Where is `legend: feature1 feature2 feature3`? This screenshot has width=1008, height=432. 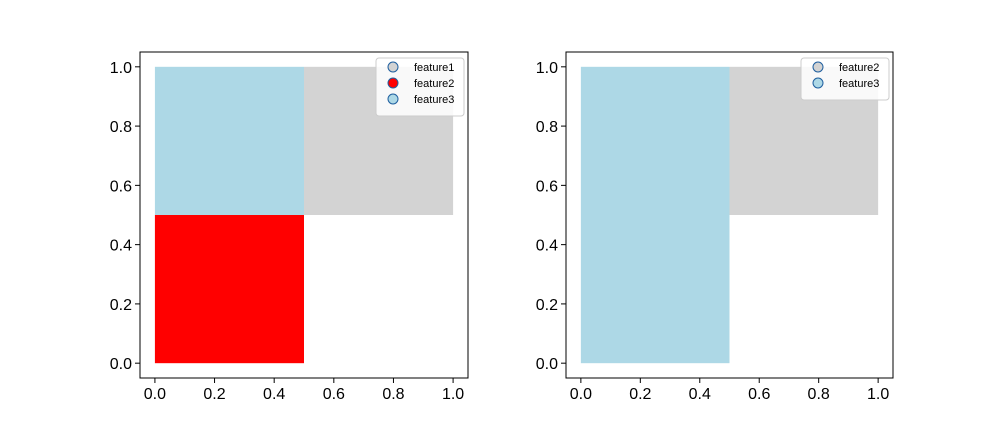
legend: feature1 feature2 feature3 is located at coordinates (420, 87).